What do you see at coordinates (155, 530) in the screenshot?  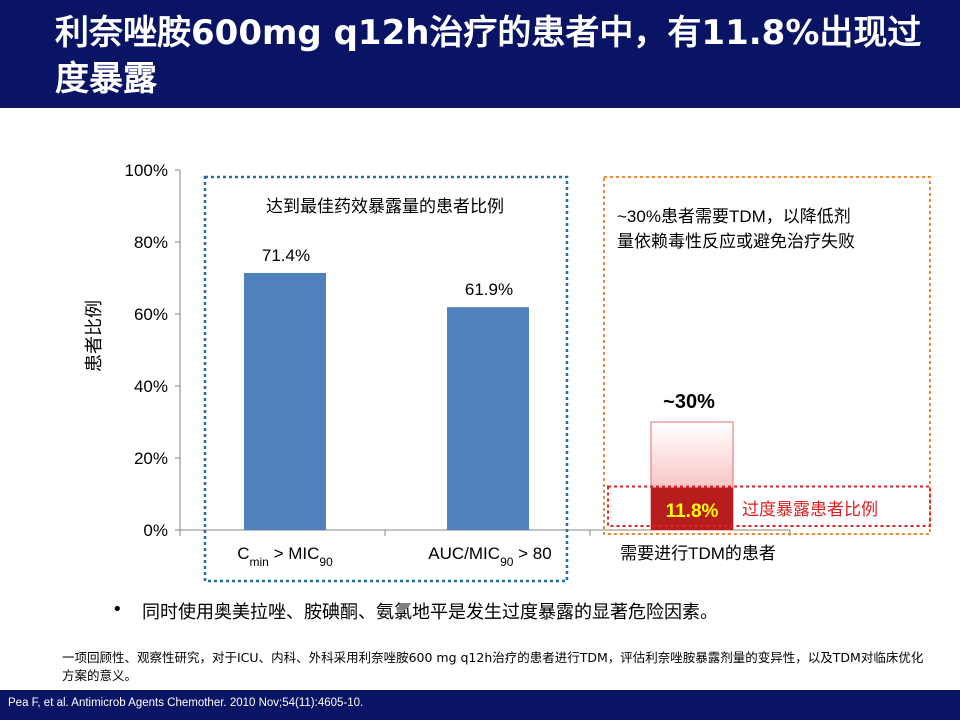 I see `y-tick-label: 0%` at bounding box center [155, 530].